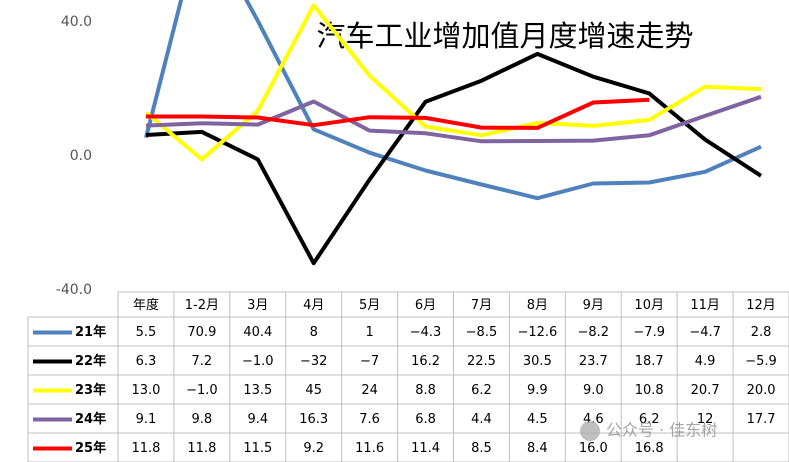 The width and height of the screenshot is (789, 462). I want to click on table-cell: 1, so click(369, 332).